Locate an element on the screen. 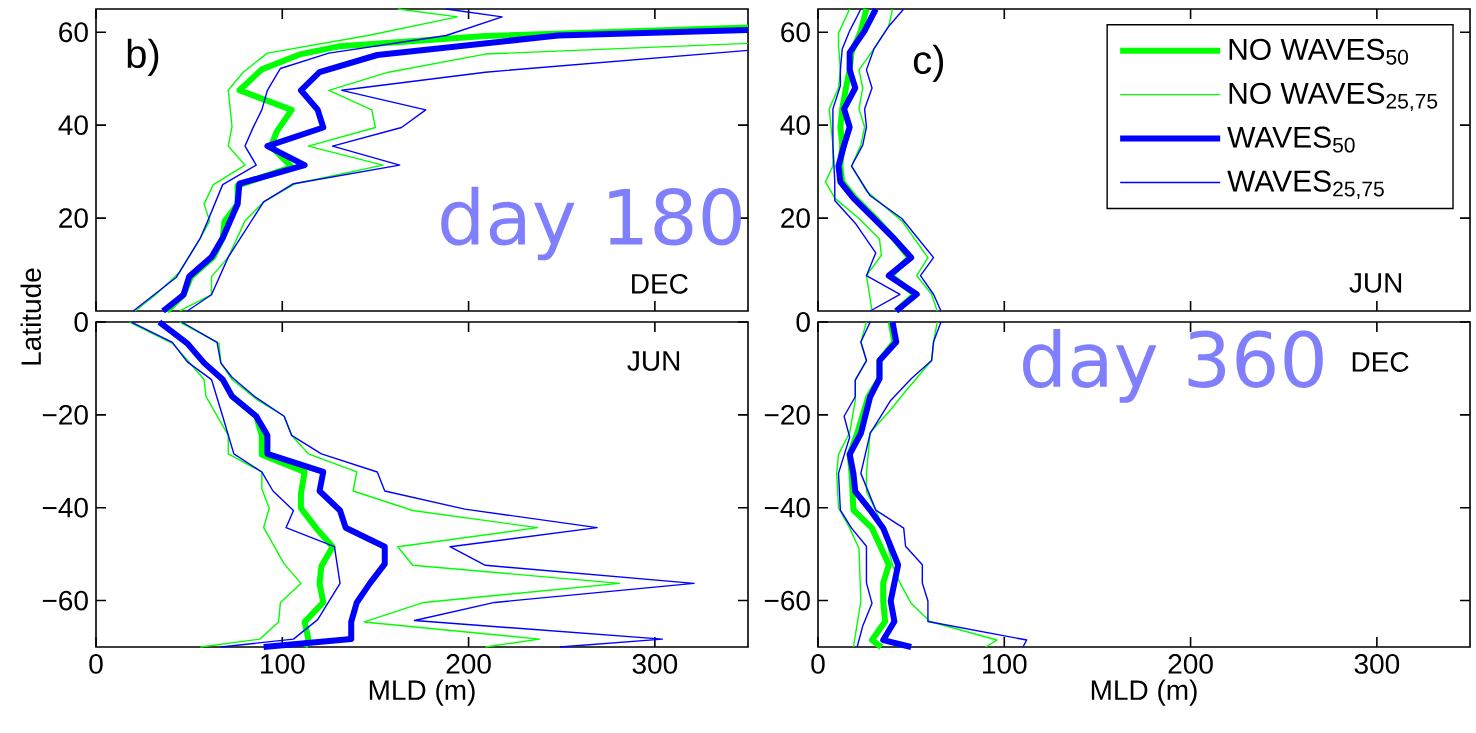 The height and width of the screenshot is (733, 1476). annotation: day 180 is located at coordinates (591, 223).